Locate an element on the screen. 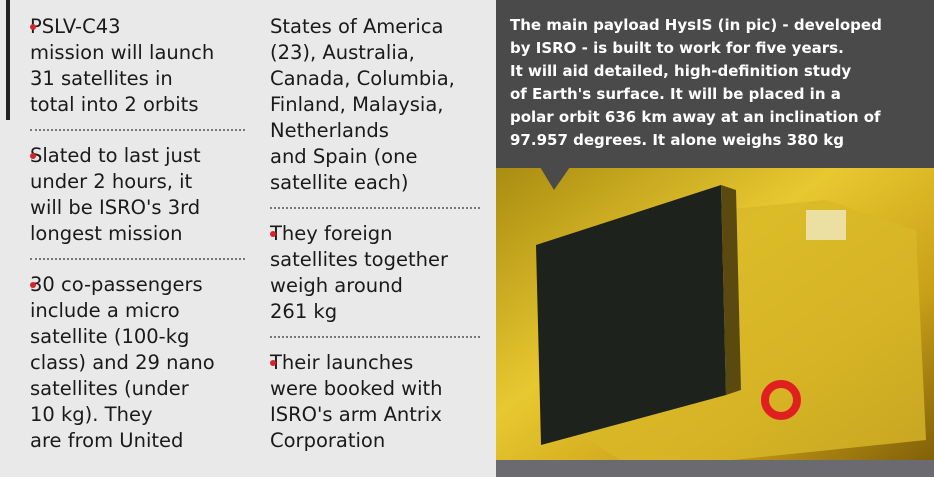 The height and width of the screenshot is (477, 934). text-line: Their launches is located at coordinates (342, 362).